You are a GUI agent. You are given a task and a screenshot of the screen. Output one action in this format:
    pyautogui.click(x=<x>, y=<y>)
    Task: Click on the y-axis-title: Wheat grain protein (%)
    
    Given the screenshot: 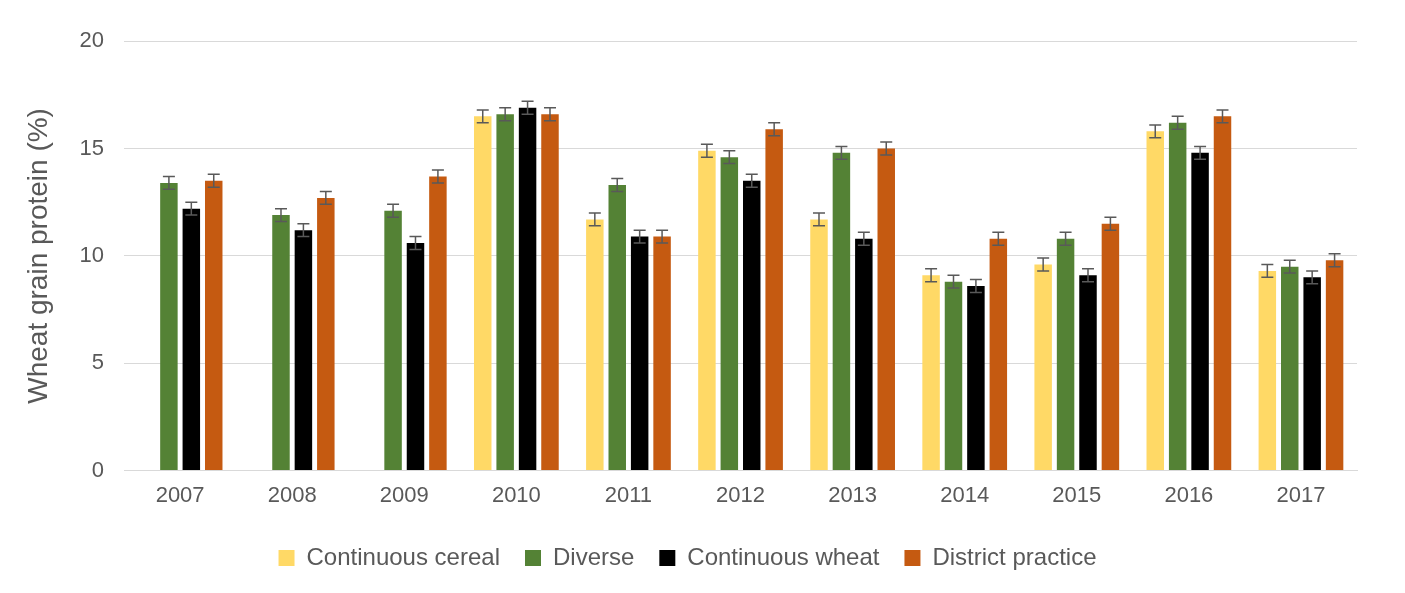 What is the action you would take?
    pyautogui.click(x=37, y=256)
    